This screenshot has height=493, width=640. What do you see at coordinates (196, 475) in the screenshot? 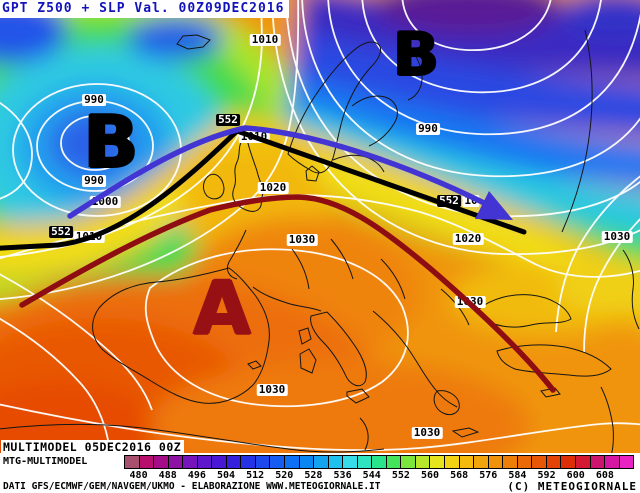
I see `colorbar-tick: 496` at bounding box center [196, 475].